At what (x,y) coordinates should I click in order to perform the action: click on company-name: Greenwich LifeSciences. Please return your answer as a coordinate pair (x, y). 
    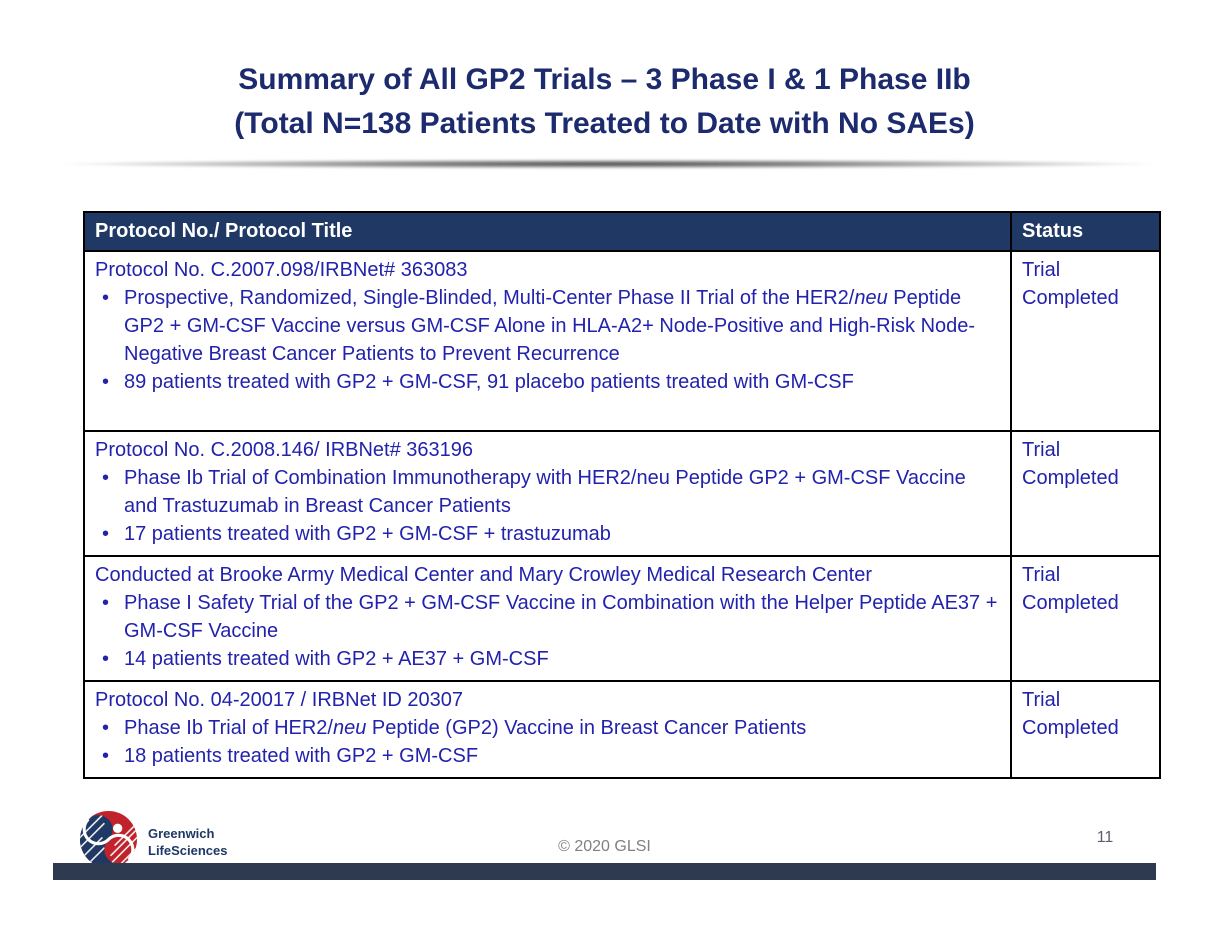
    Looking at the image, I should click on (188, 842).